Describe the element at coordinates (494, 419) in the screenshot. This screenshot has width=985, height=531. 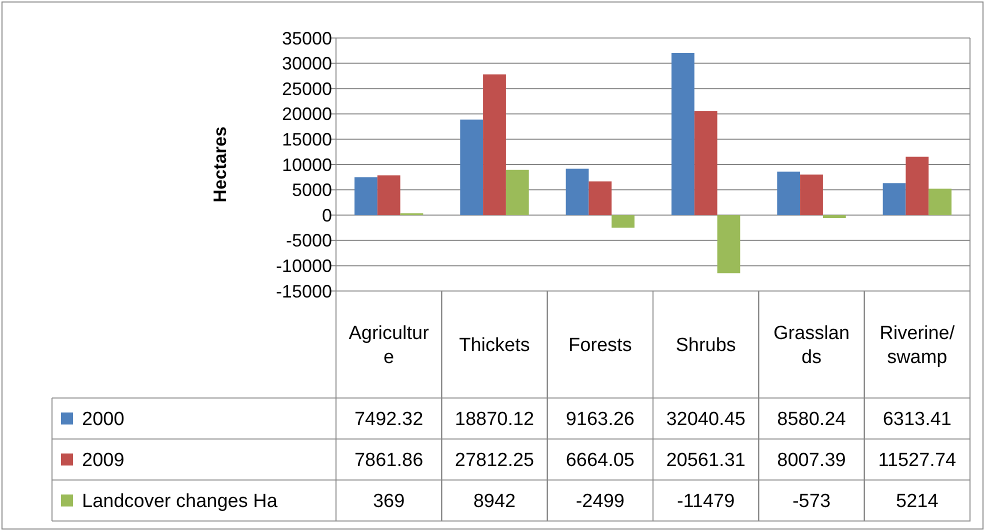
I see `data-label: 18870.12` at that location.